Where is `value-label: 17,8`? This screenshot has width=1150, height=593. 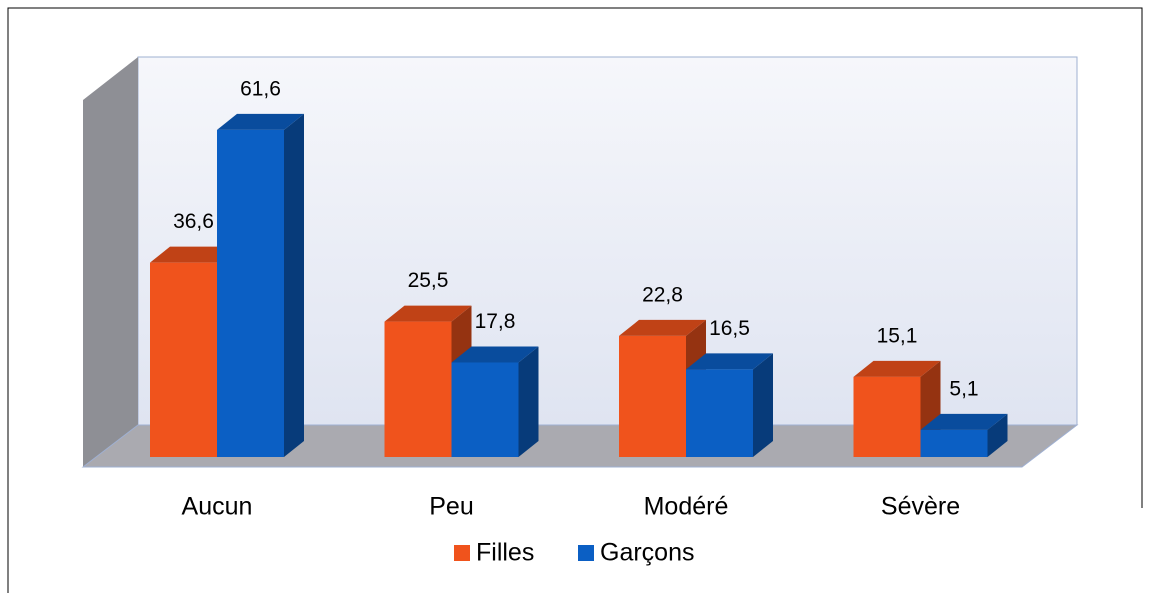 value-label: 17,8 is located at coordinates (495, 321).